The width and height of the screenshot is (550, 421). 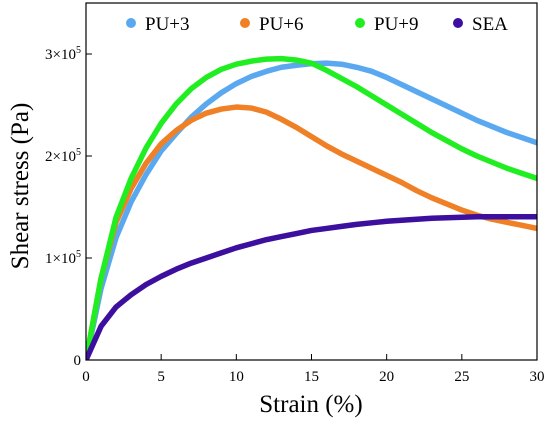 I want to click on legend-label: PU+9, so click(x=396, y=24).